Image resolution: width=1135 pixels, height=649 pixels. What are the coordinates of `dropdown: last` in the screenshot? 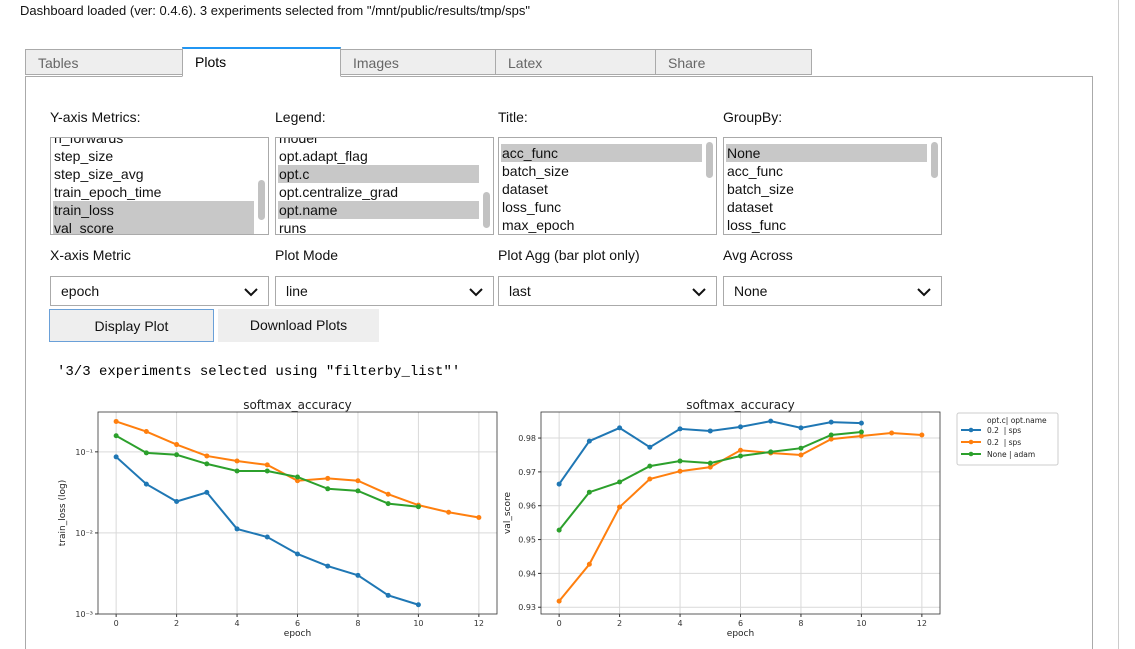 It's located at (607, 291).